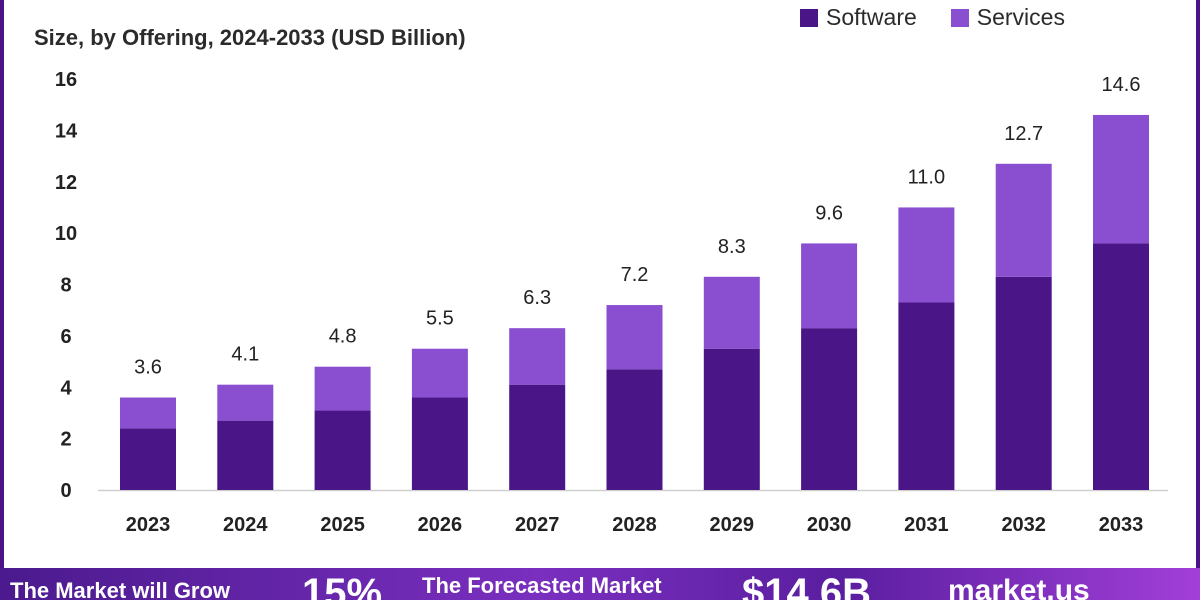 Image resolution: width=1200 pixels, height=600 pixels. I want to click on banner-growth-rate: 15%, so click(342, 585).